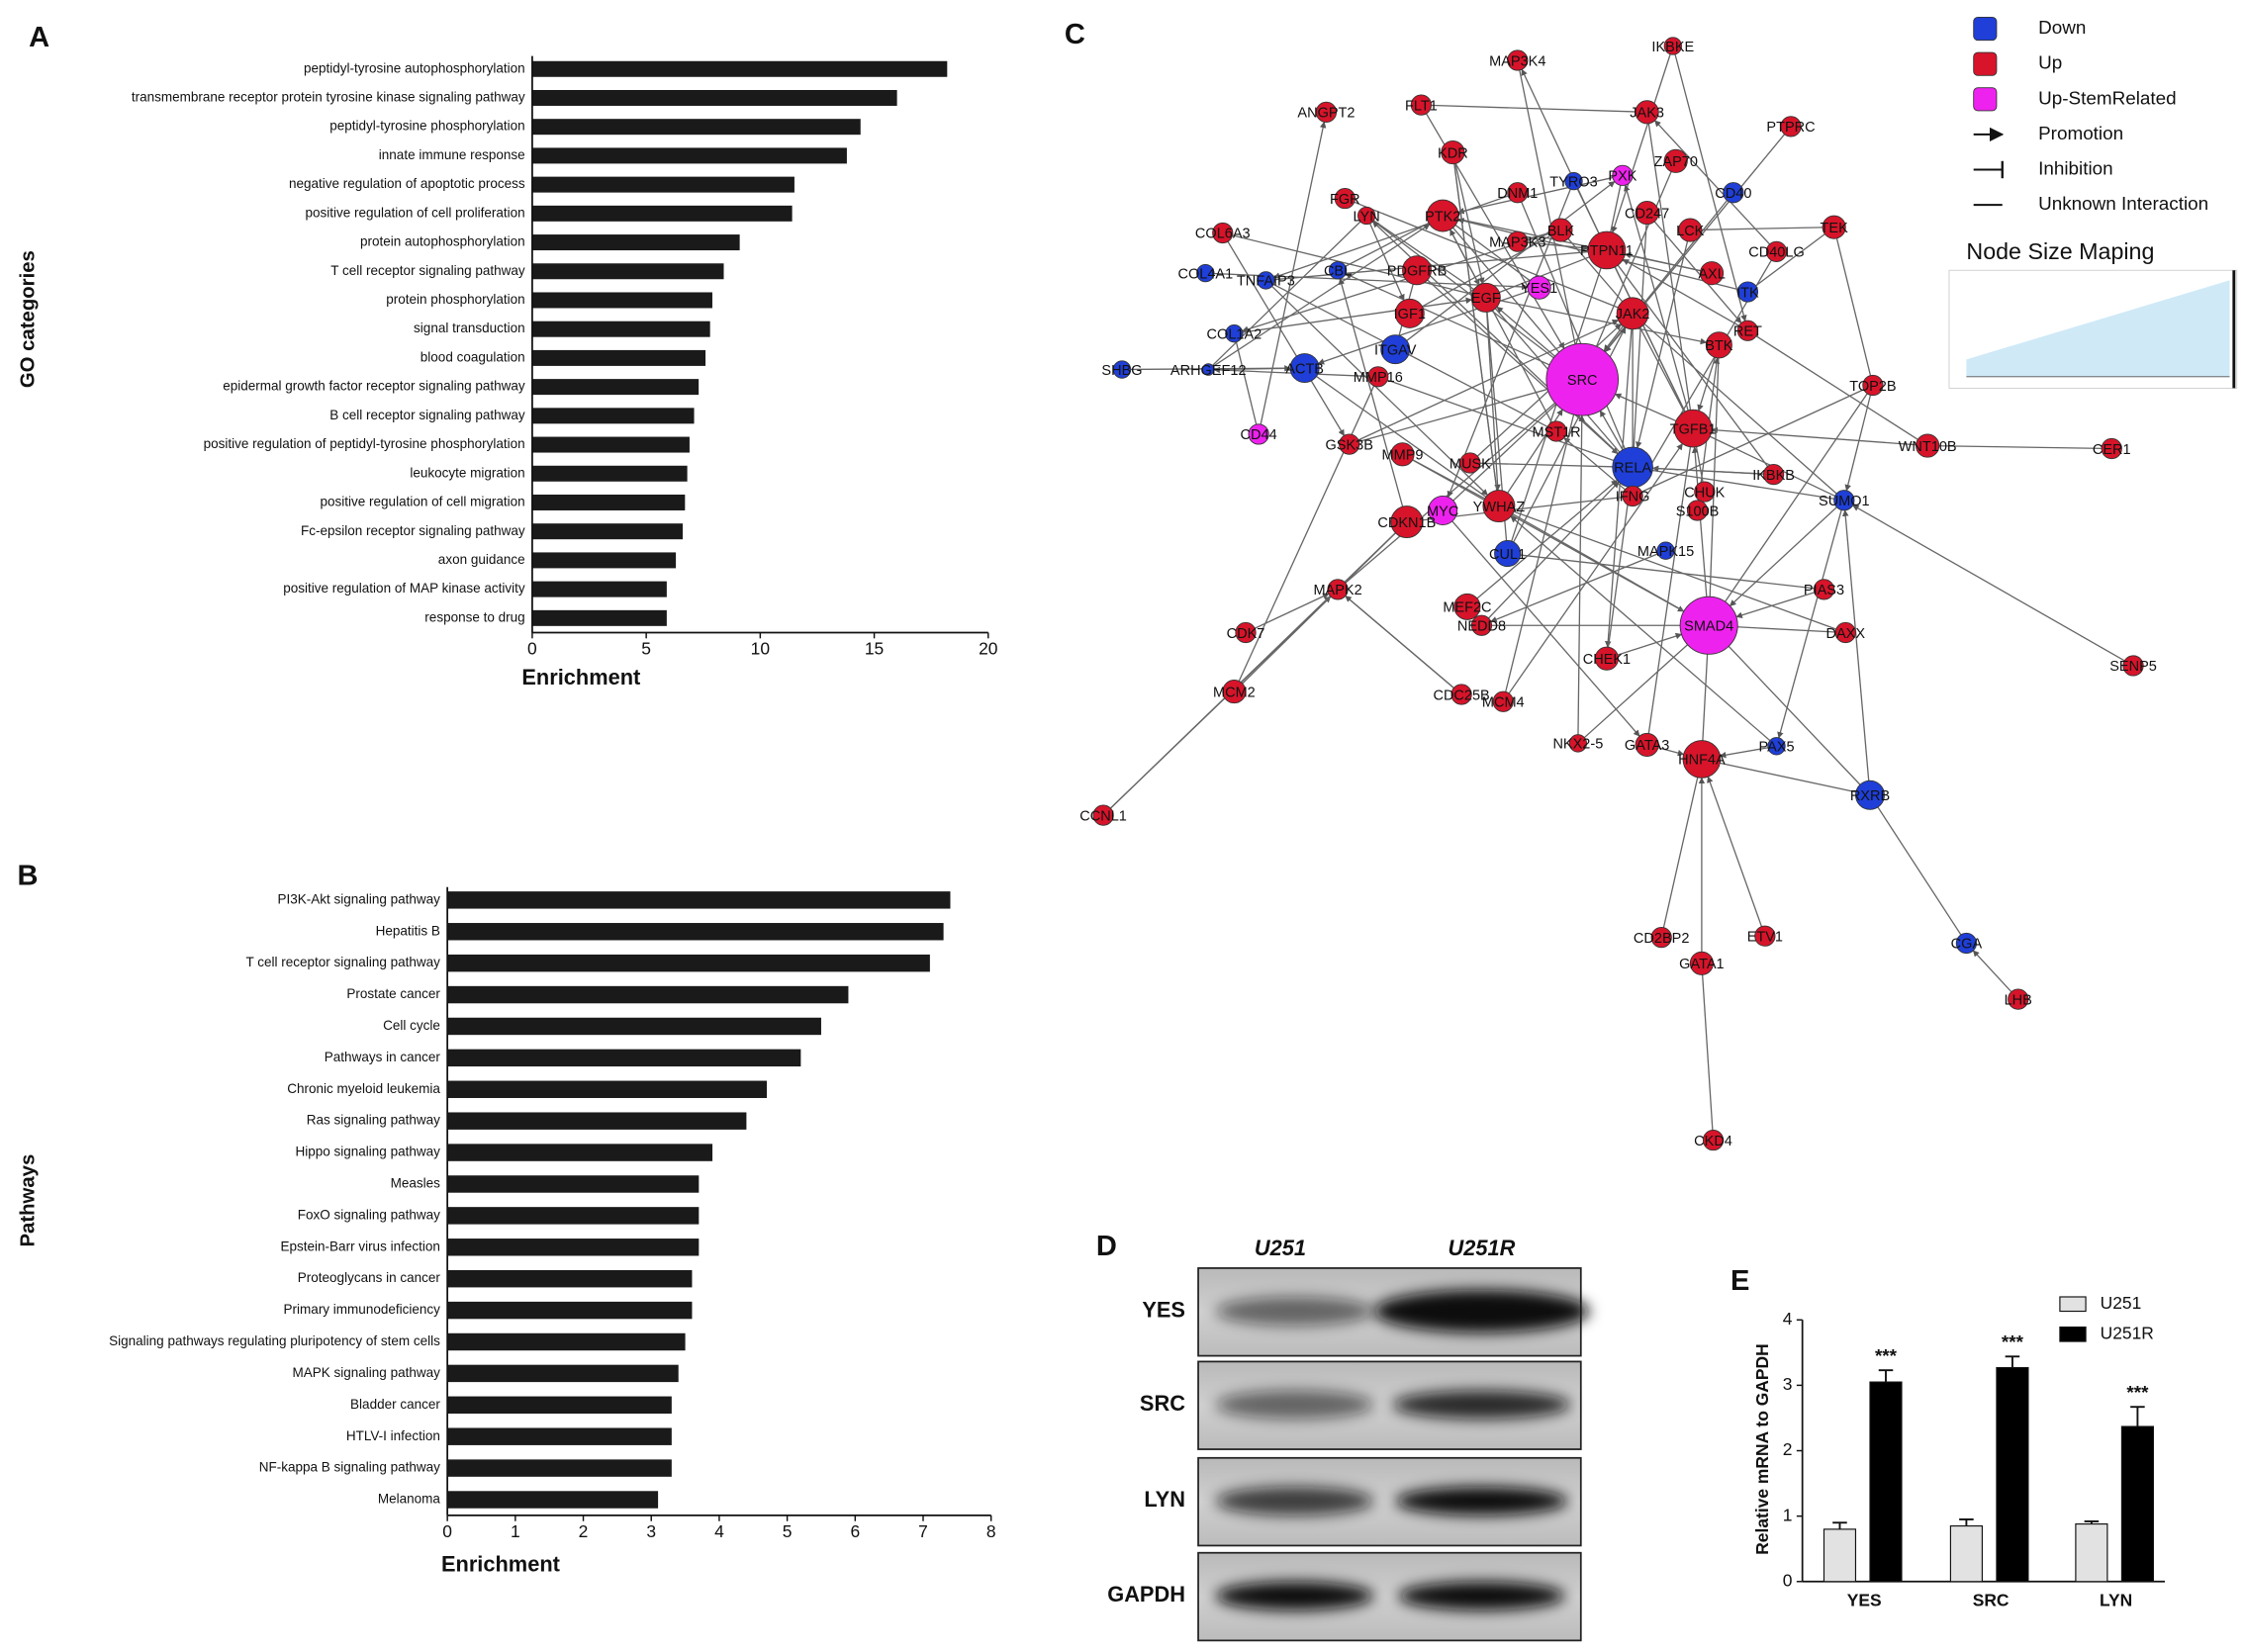 This screenshot has width=2244, height=1652. What do you see at coordinates (788, 1531) in the screenshot?
I see `x-tick-label: 5` at bounding box center [788, 1531].